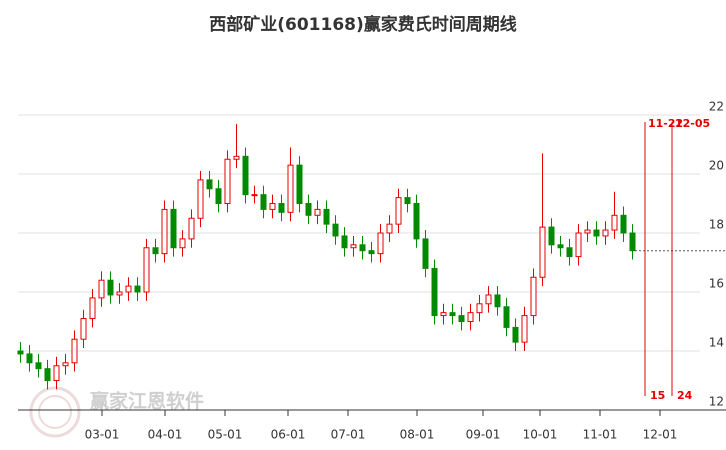  Describe the element at coordinates (147, 401) in the screenshot. I see `watermark: 赢家江恩软件` at that location.